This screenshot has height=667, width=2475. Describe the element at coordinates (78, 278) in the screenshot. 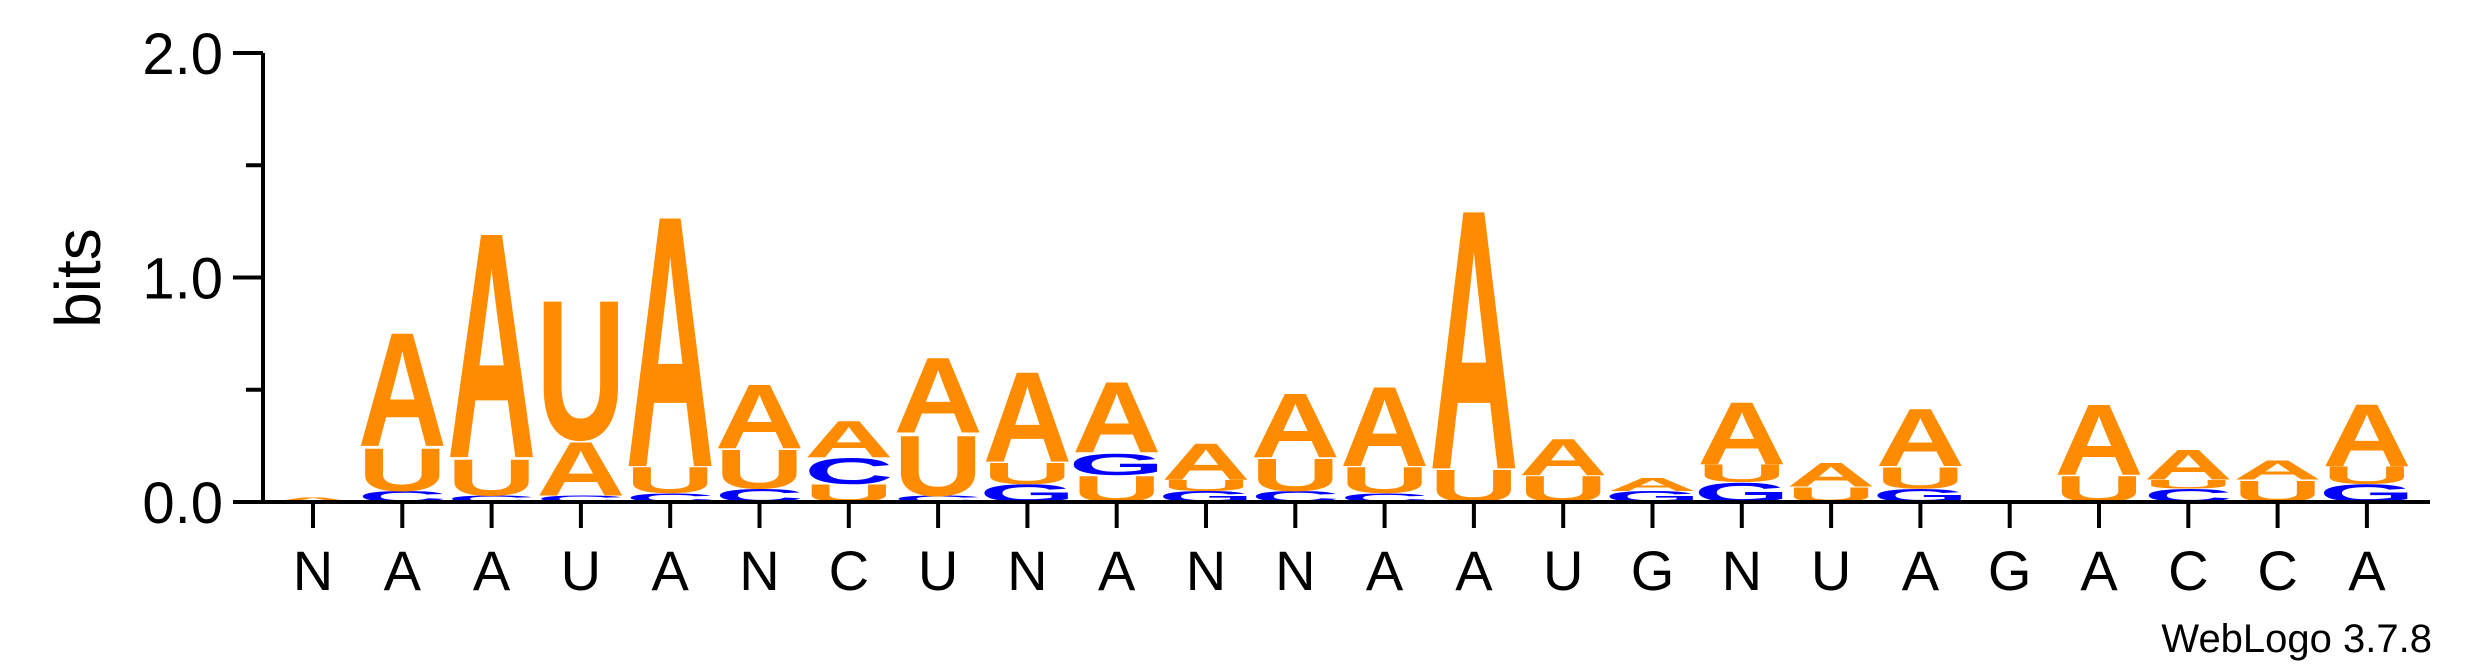

I see `y-axis-title: bits` at that location.